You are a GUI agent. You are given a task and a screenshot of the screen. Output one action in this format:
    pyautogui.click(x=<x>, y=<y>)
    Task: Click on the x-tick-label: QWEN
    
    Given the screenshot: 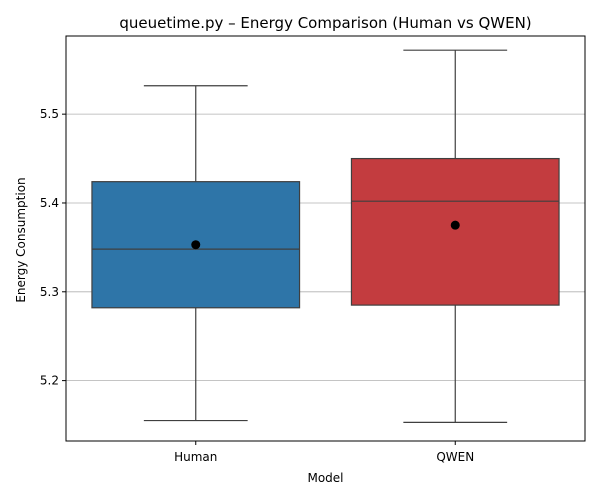 What is the action you would take?
    pyautogui.click(x=455, y=457)
    